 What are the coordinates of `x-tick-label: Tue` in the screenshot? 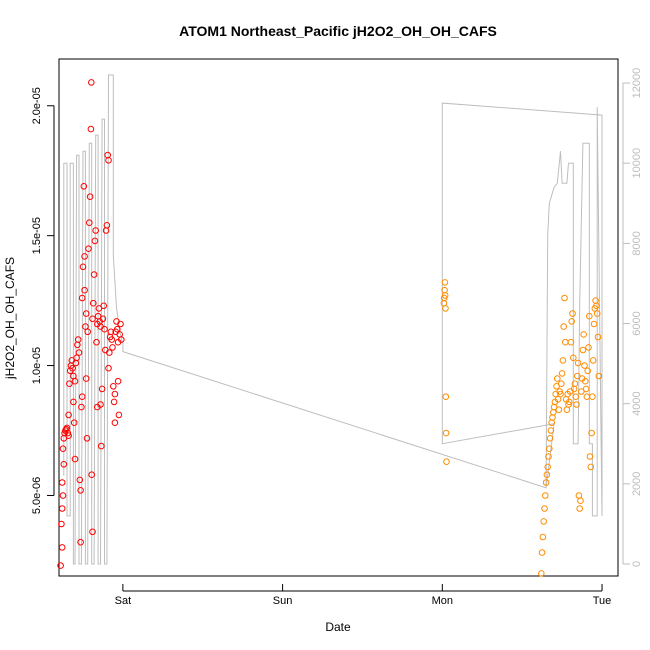 It's located at (602, 601).